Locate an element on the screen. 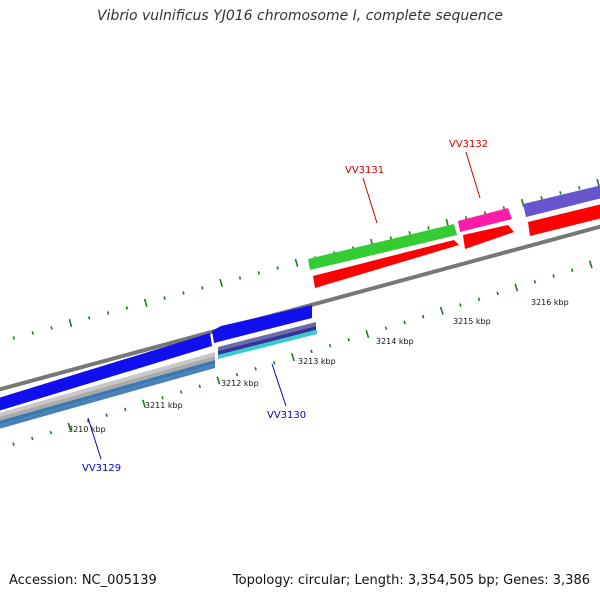  tick-label: 3213 kbp is located at coordinates (317, 361).